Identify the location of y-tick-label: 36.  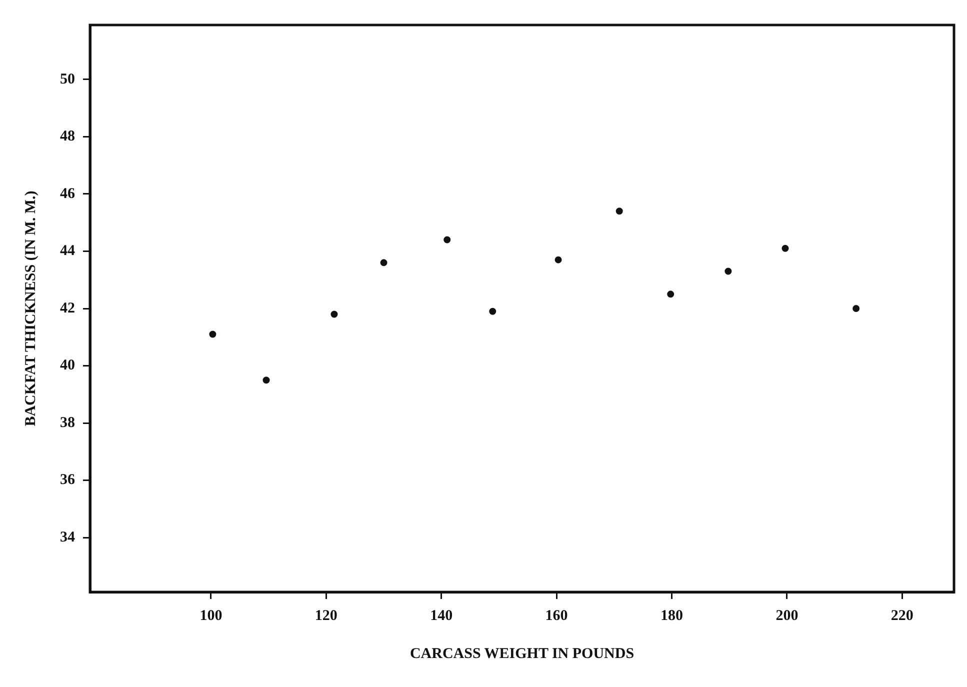
(68, 480).